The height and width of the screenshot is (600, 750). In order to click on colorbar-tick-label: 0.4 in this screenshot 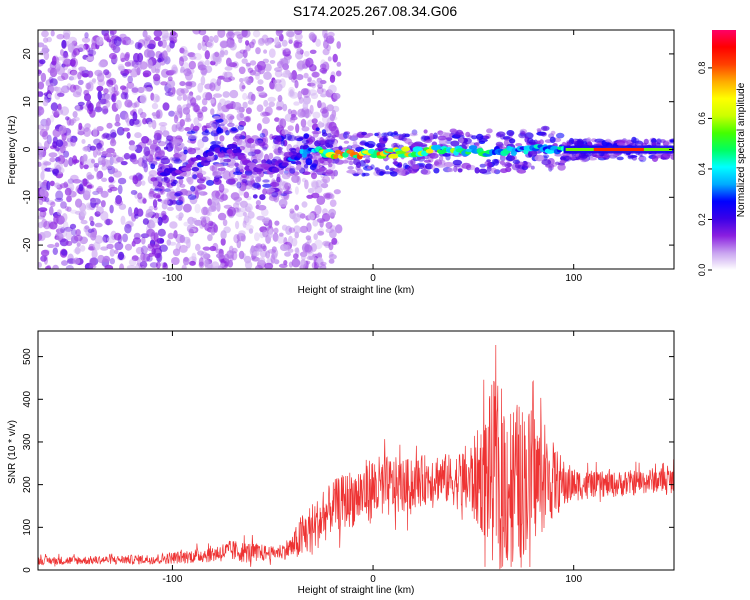, I will do `click(702, 169)`.